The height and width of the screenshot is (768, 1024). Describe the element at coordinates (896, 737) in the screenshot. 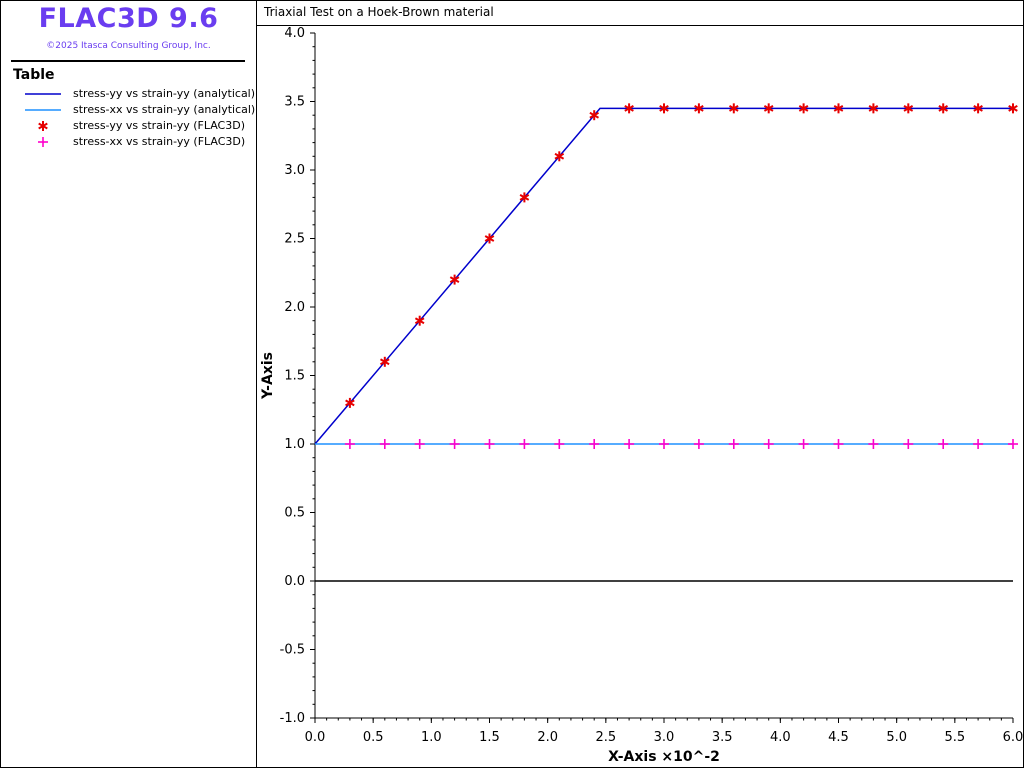

I see `x-tick-label: 5.0` at that location.